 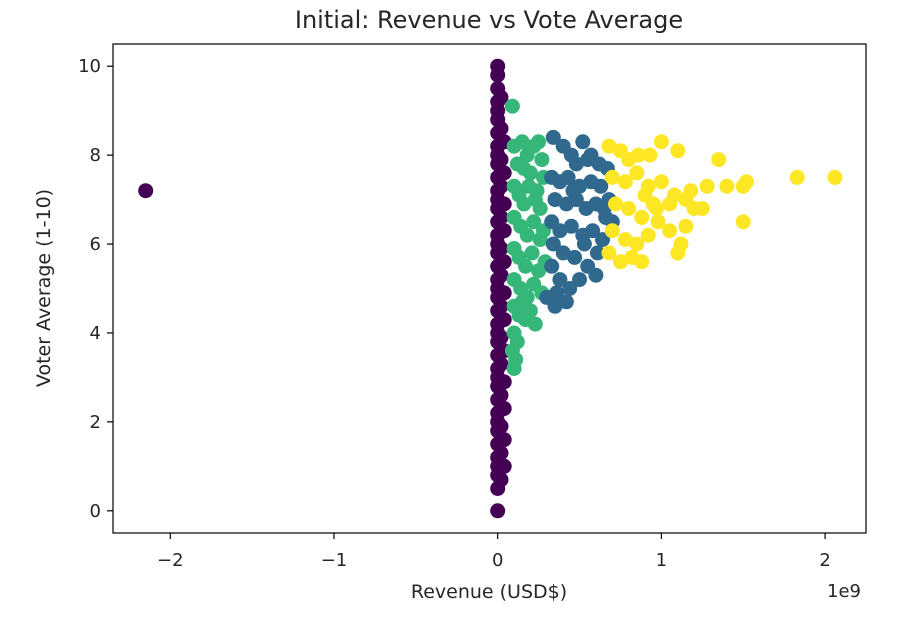 What do you see at coordinates (95, 511) in the screenshot?
I see `y-tick-label: 0` at bounding box center [95, 511].